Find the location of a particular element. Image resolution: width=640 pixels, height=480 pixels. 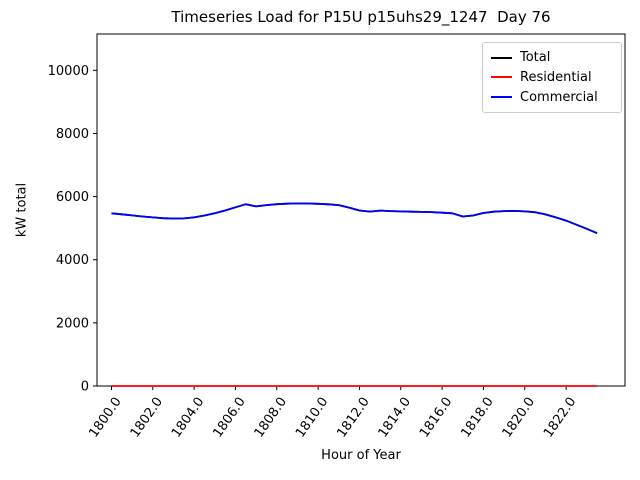

y-tick-label: 2000 is located at coordinates (72, 323).